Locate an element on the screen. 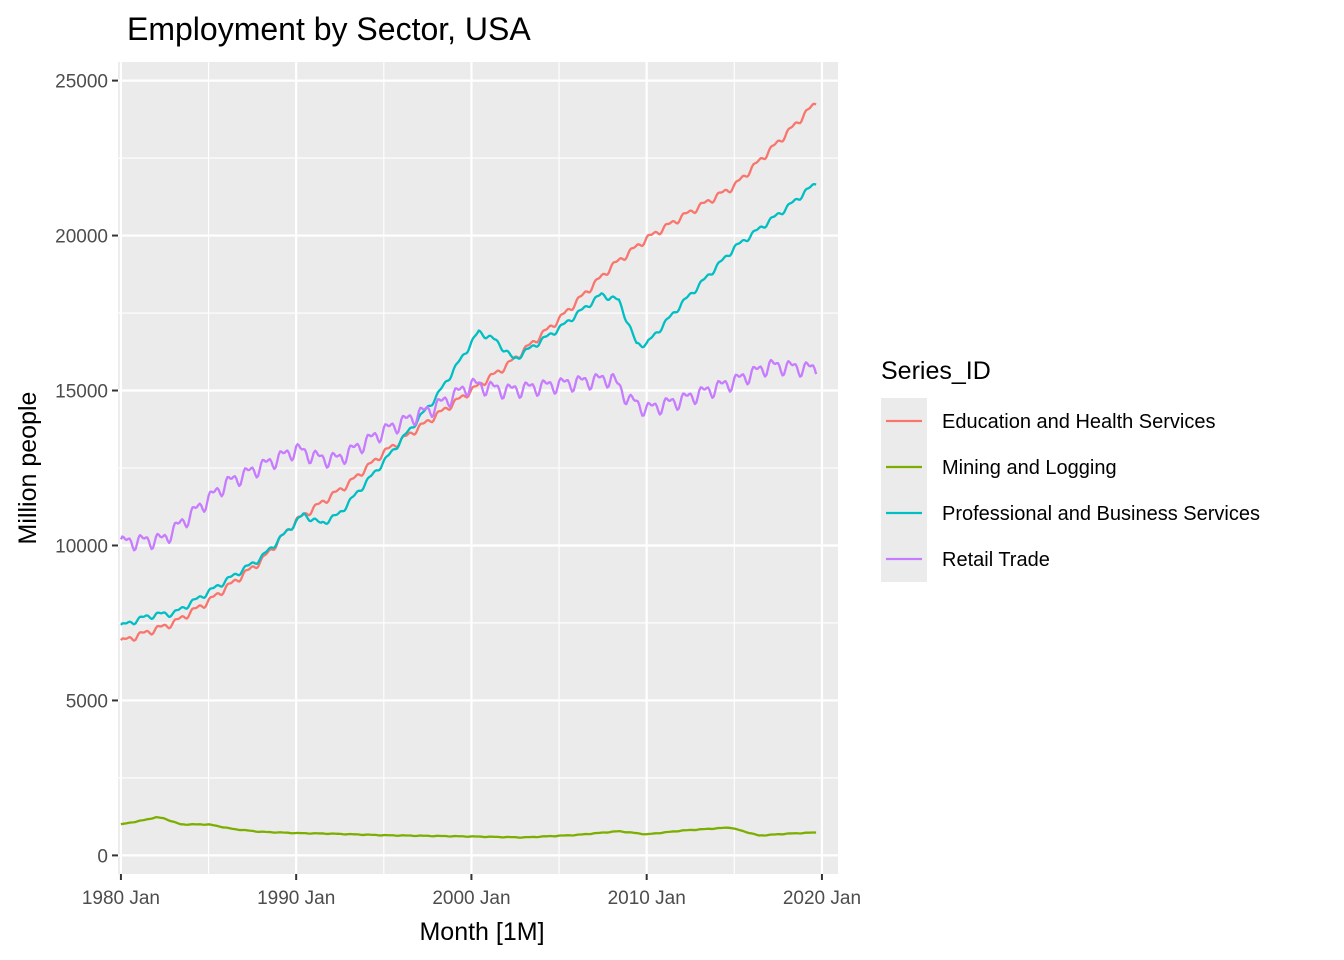 The image size is (1344, 960). x-tick-label: 2010 Jan is located at coordinates (647, 898).